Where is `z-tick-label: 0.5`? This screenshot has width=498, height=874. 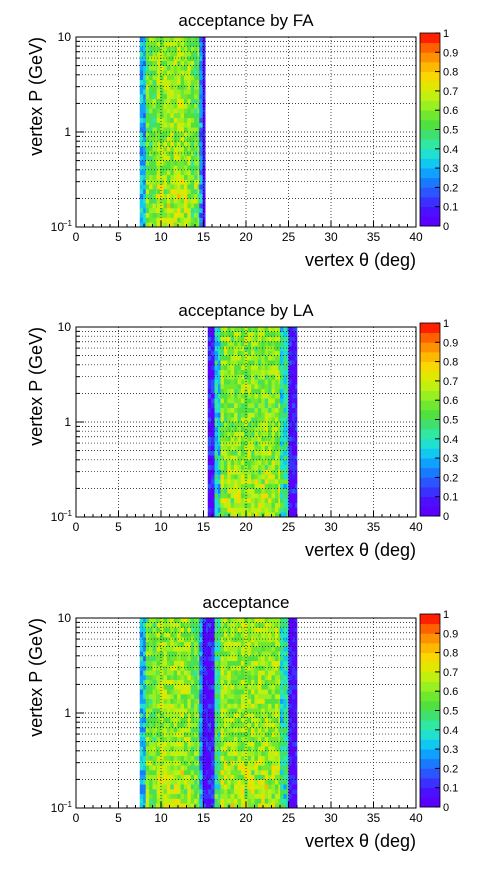 z-tick-label: 0.5 is located at coordinates (450, 131).